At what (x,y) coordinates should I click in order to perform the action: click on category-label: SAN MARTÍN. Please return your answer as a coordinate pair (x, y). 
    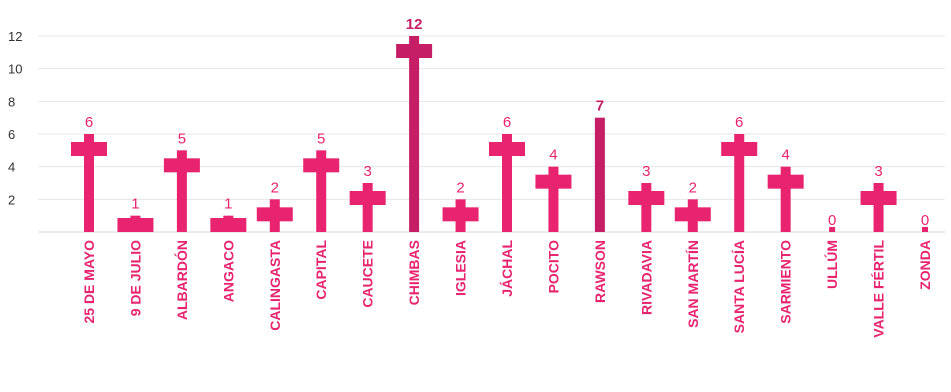
    Looking at the image, I should click on (693, 284).